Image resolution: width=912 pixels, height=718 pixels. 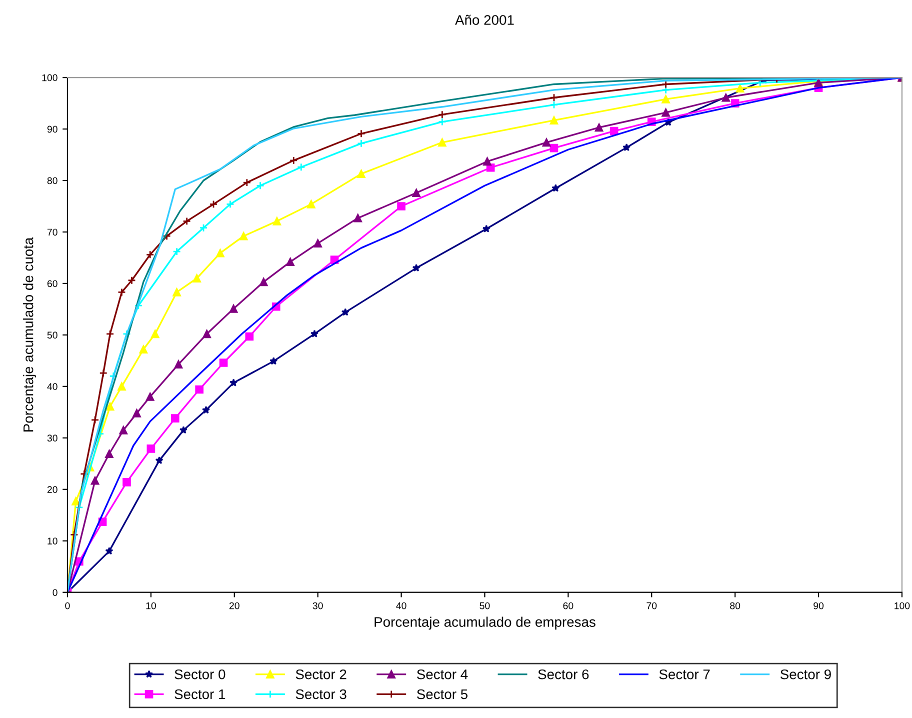 I want to click on y-tick-label: 60, so click(x=52, y=284).